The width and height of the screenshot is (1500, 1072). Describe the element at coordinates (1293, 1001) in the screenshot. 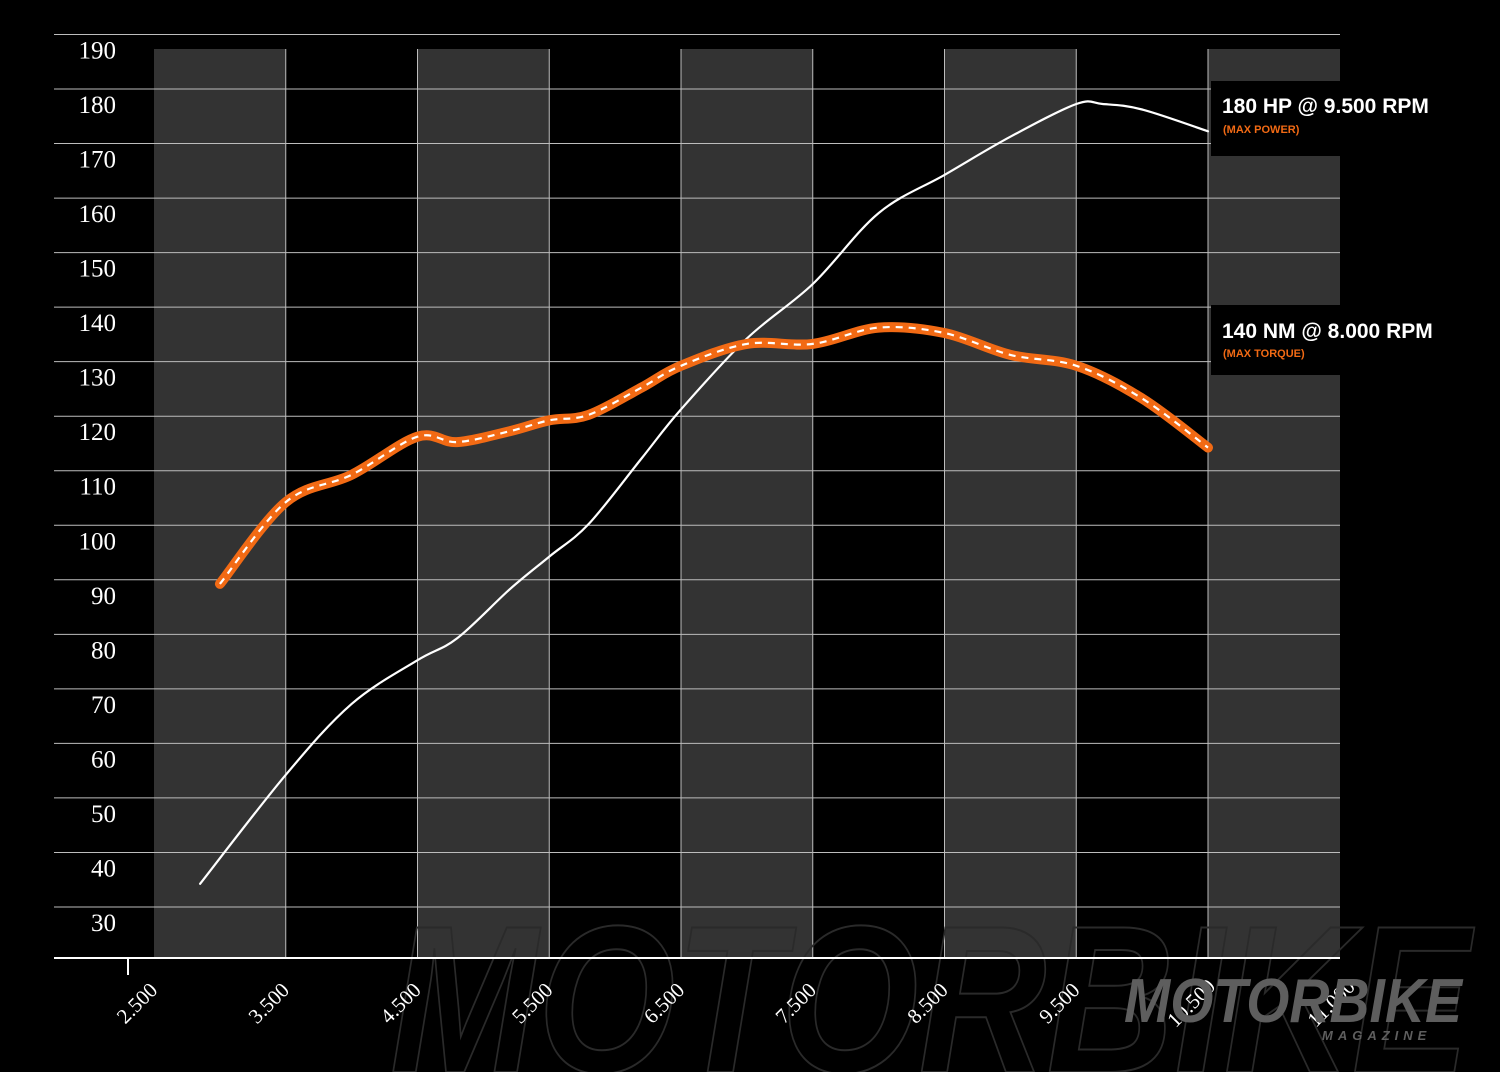

I see `brand-logo-text: MOTORBIKE` at that location.